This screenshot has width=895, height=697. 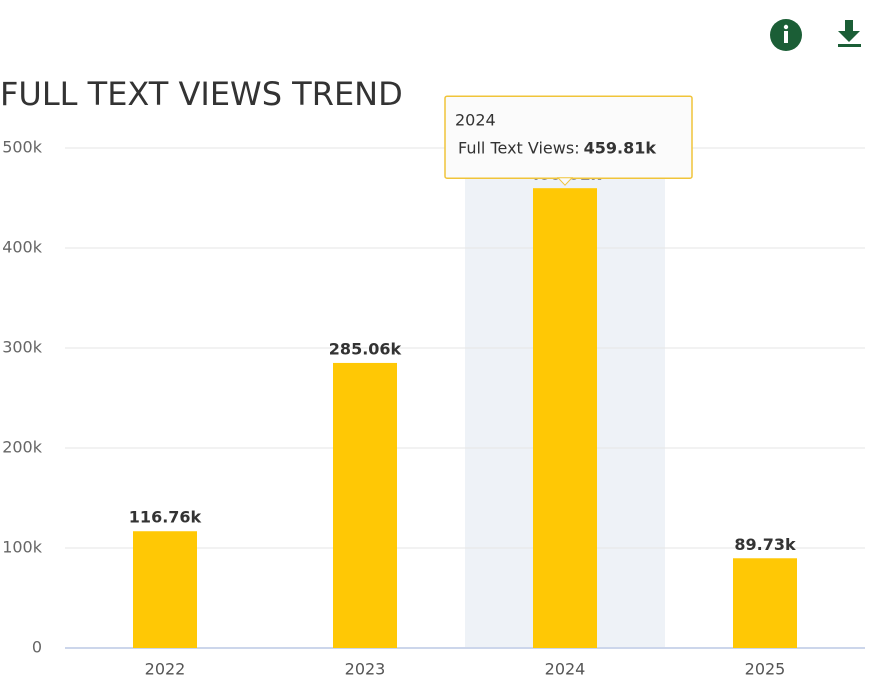 What do you see at coordinates (786, 35) in the screenshot?
I see `info-button` at bounding box center [786, 35].